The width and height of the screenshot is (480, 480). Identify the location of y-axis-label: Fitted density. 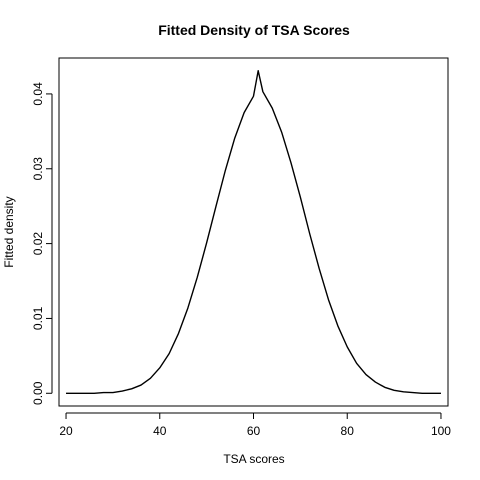
(9, 231).